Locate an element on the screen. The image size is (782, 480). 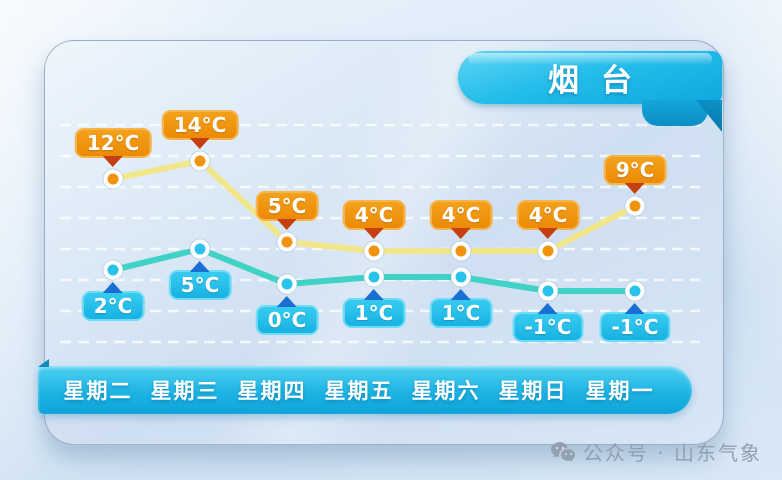
weekday-label: 星期四 is located at coordinates (272, 391).